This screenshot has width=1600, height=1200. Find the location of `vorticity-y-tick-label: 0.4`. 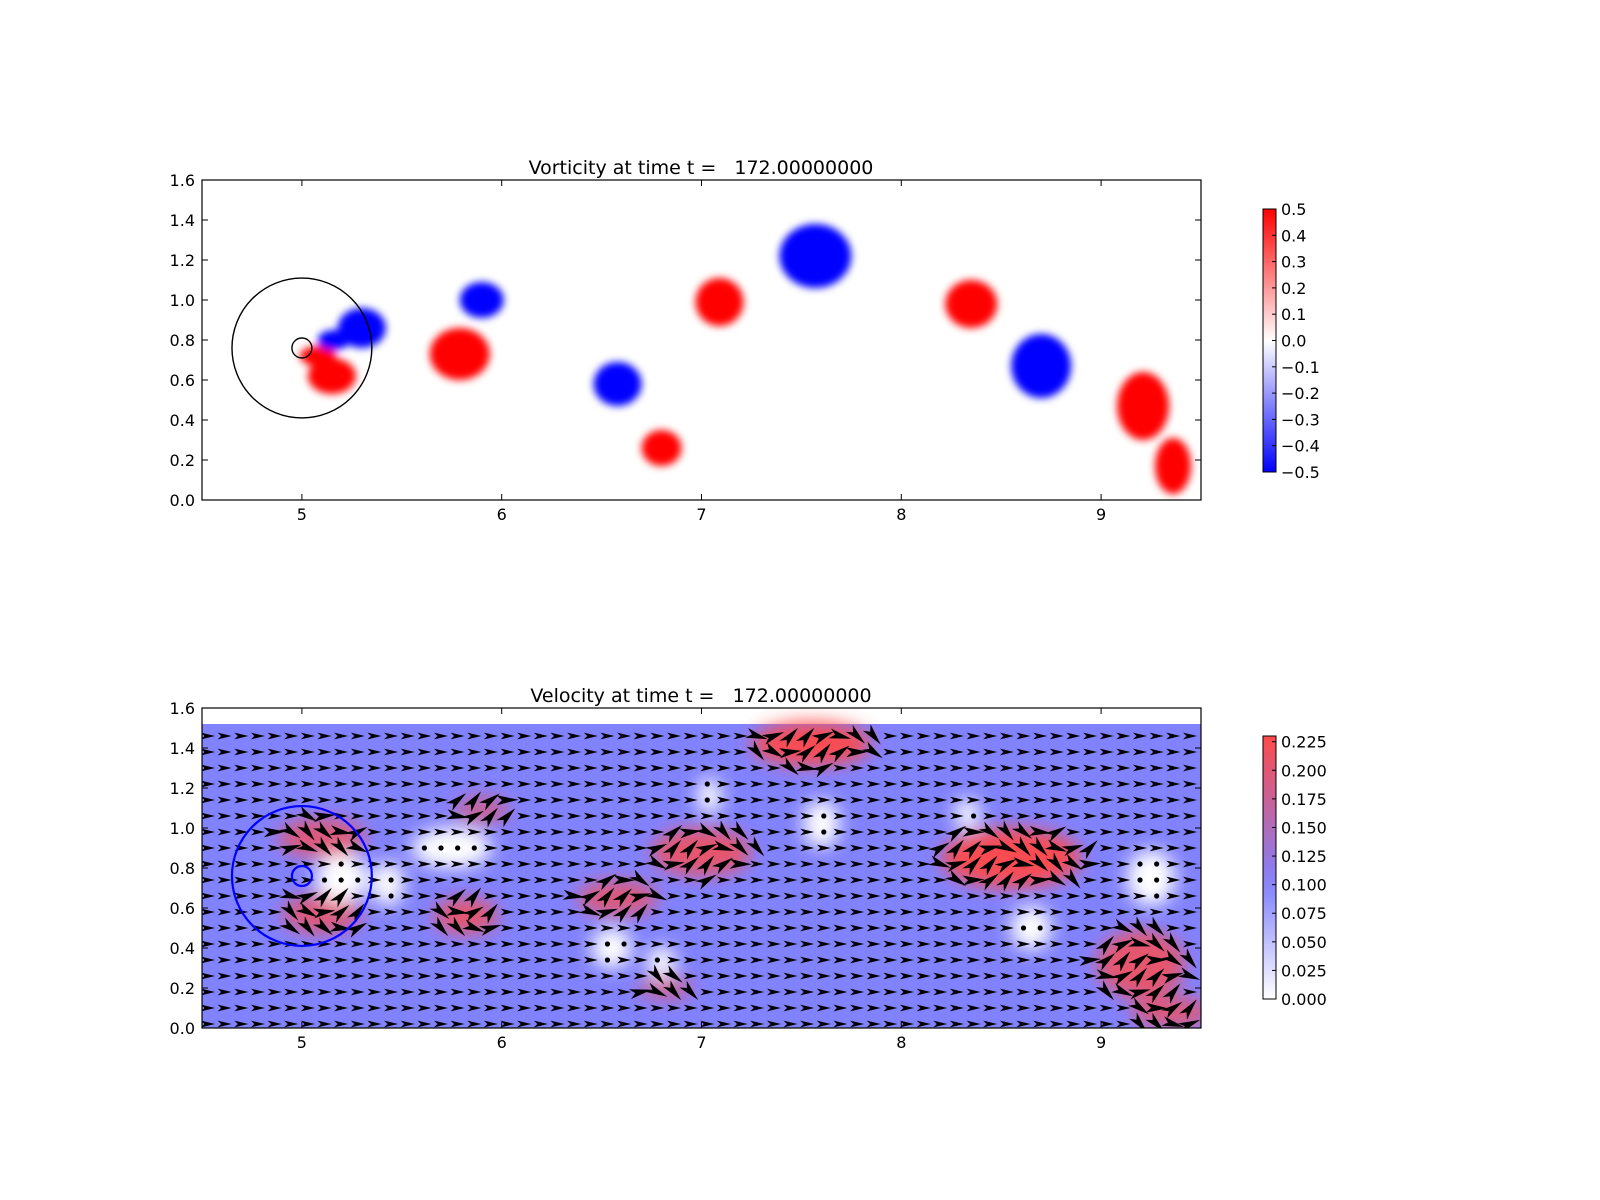

vorticity-y-tick-label: 0.4 is located at coordinates (182, 420).